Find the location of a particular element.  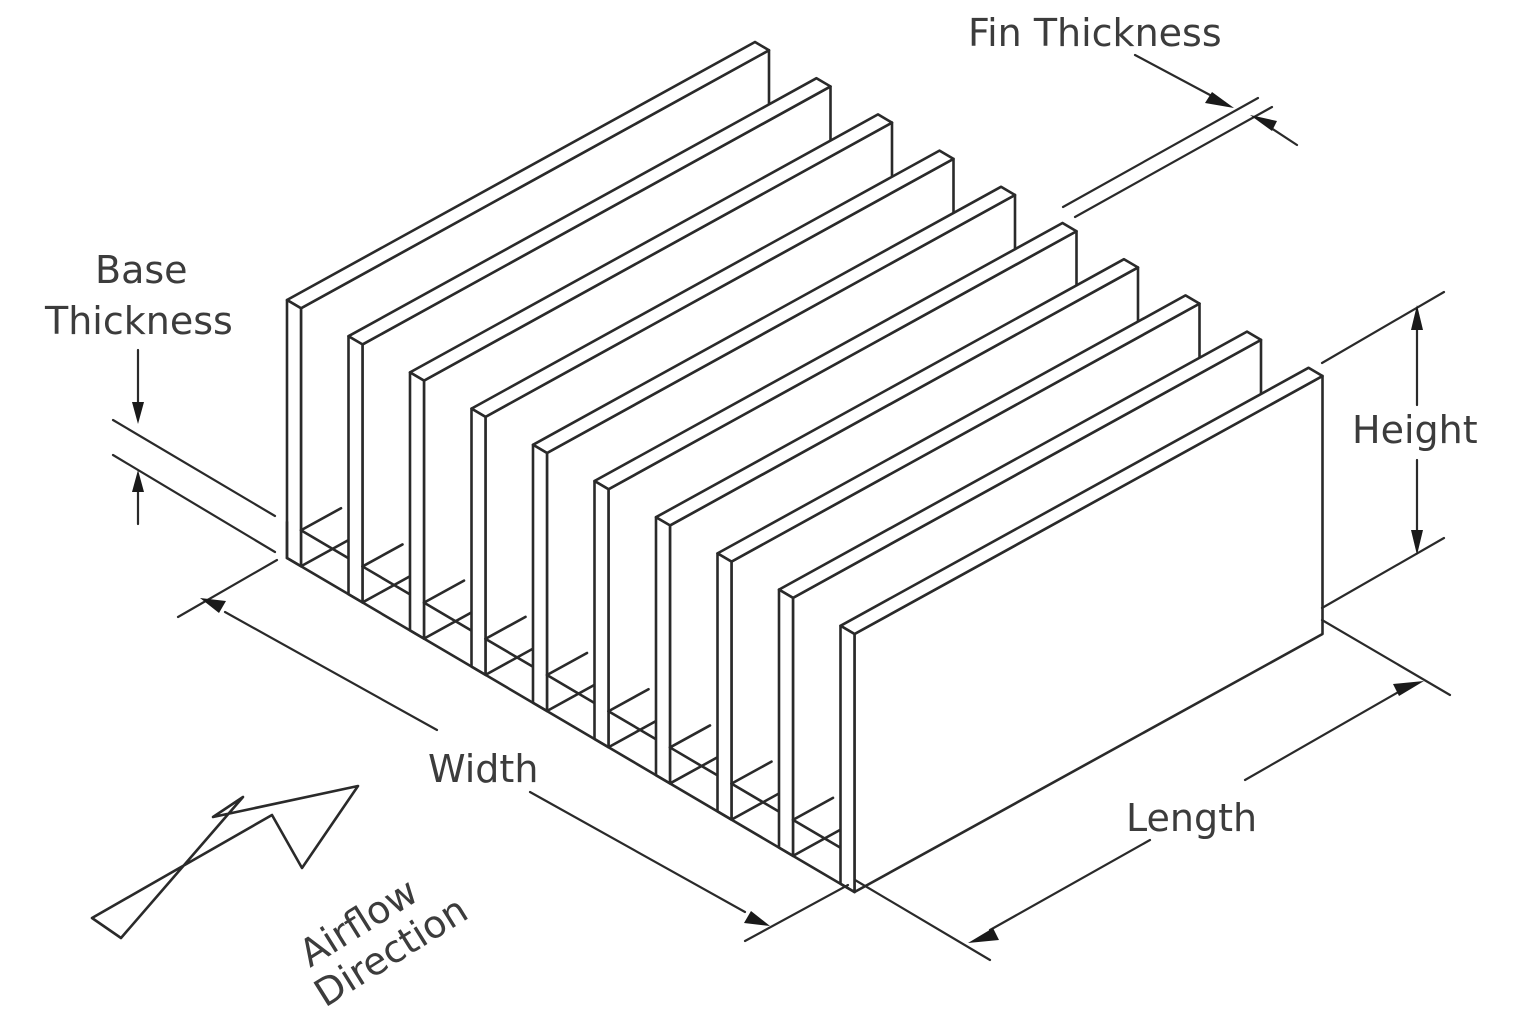

base-thickness-label-line1: Base is located at coordinates (141, 270).